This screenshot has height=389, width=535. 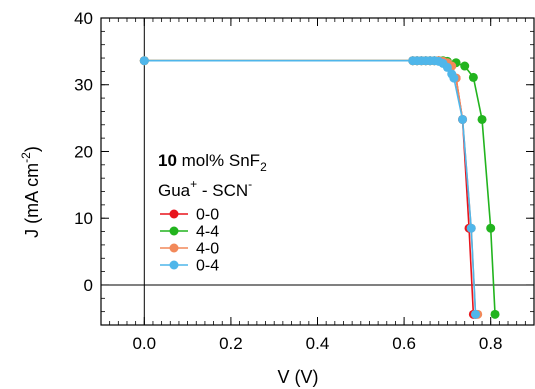 I want to click on x-tick-label: 0.4, so click(x=318, y=343).